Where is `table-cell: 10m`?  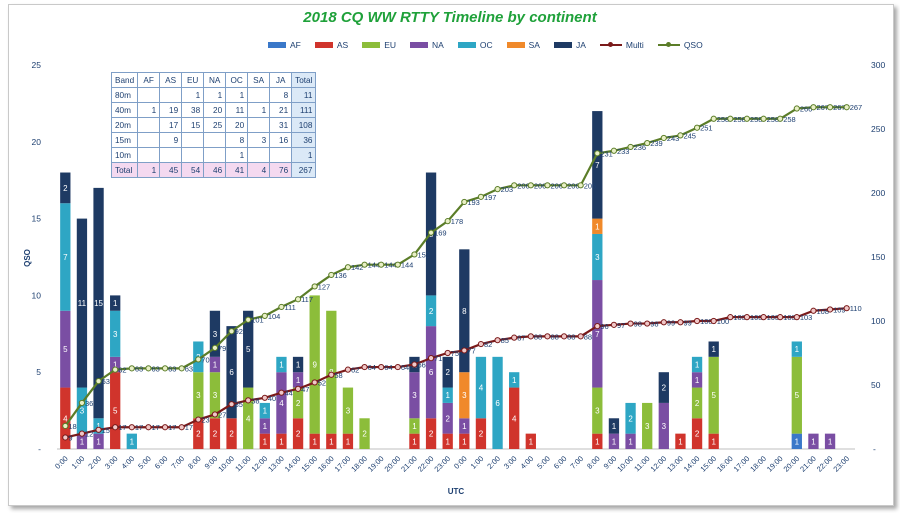
table-cell: 10m is located at coordinates (124, 155).